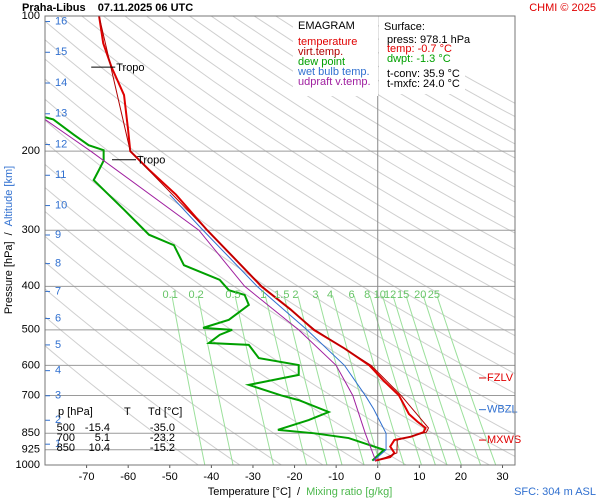 This screenshot has height=500, width=600. I want to click on mixing-ratio-label: 0.5, so click(232, 295).